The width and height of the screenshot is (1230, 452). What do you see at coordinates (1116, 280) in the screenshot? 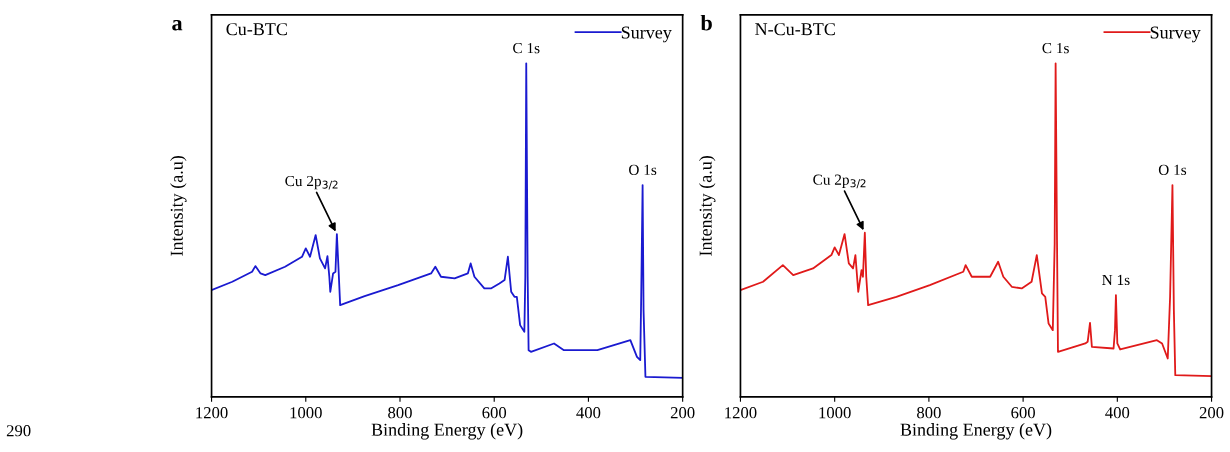
I see `annotation: N 1s` at bounding box center [1116, 280].